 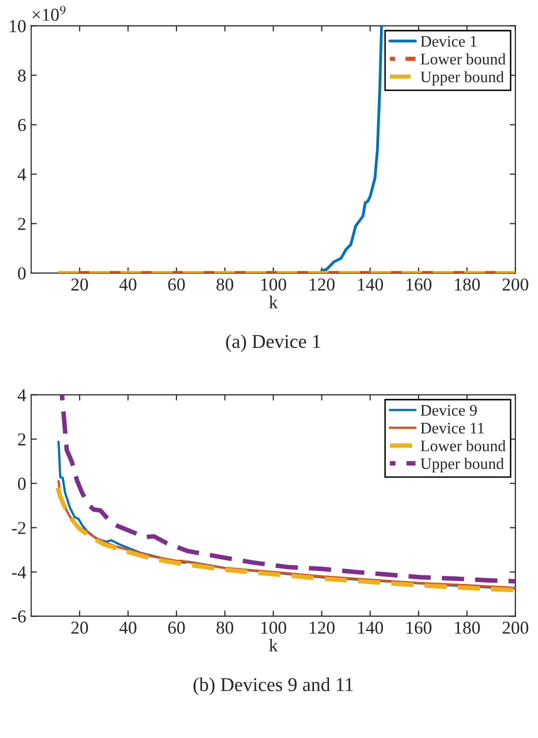 What do you see at coordinates (448, 41) in the screenshot?
I see `legend-label: Device 1` at bounding box center [448, 41].